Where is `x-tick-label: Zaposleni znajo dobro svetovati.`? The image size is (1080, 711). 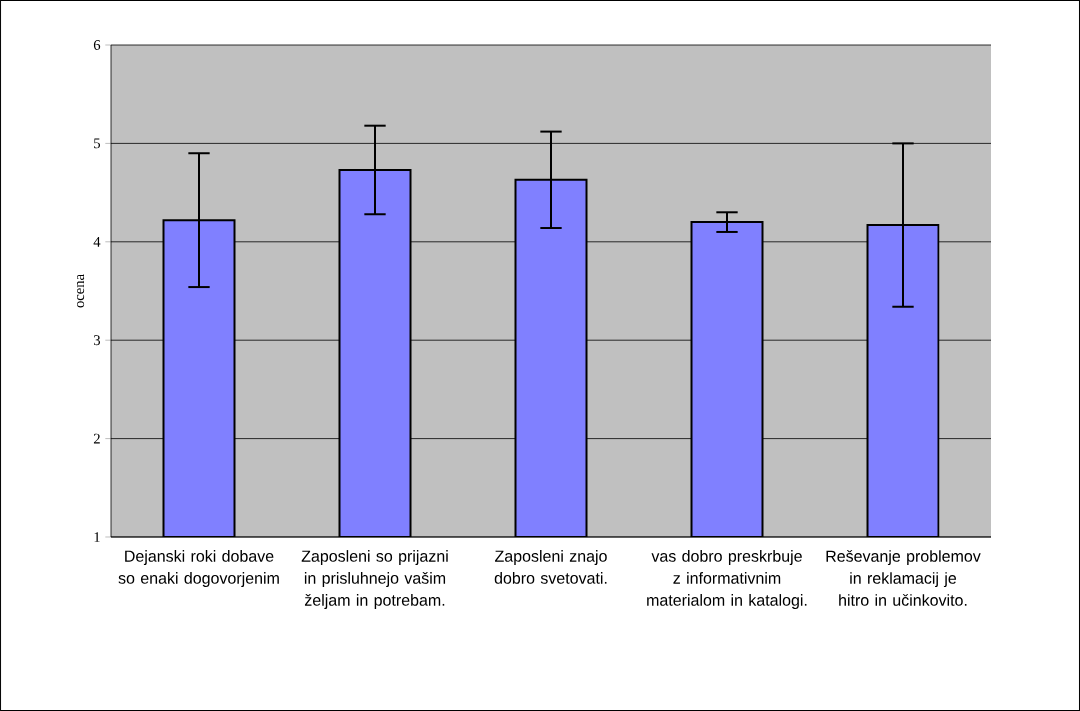 x-tick-label: Zaposleni znajo dobro svetovati. is located at coordinates (550, 567).